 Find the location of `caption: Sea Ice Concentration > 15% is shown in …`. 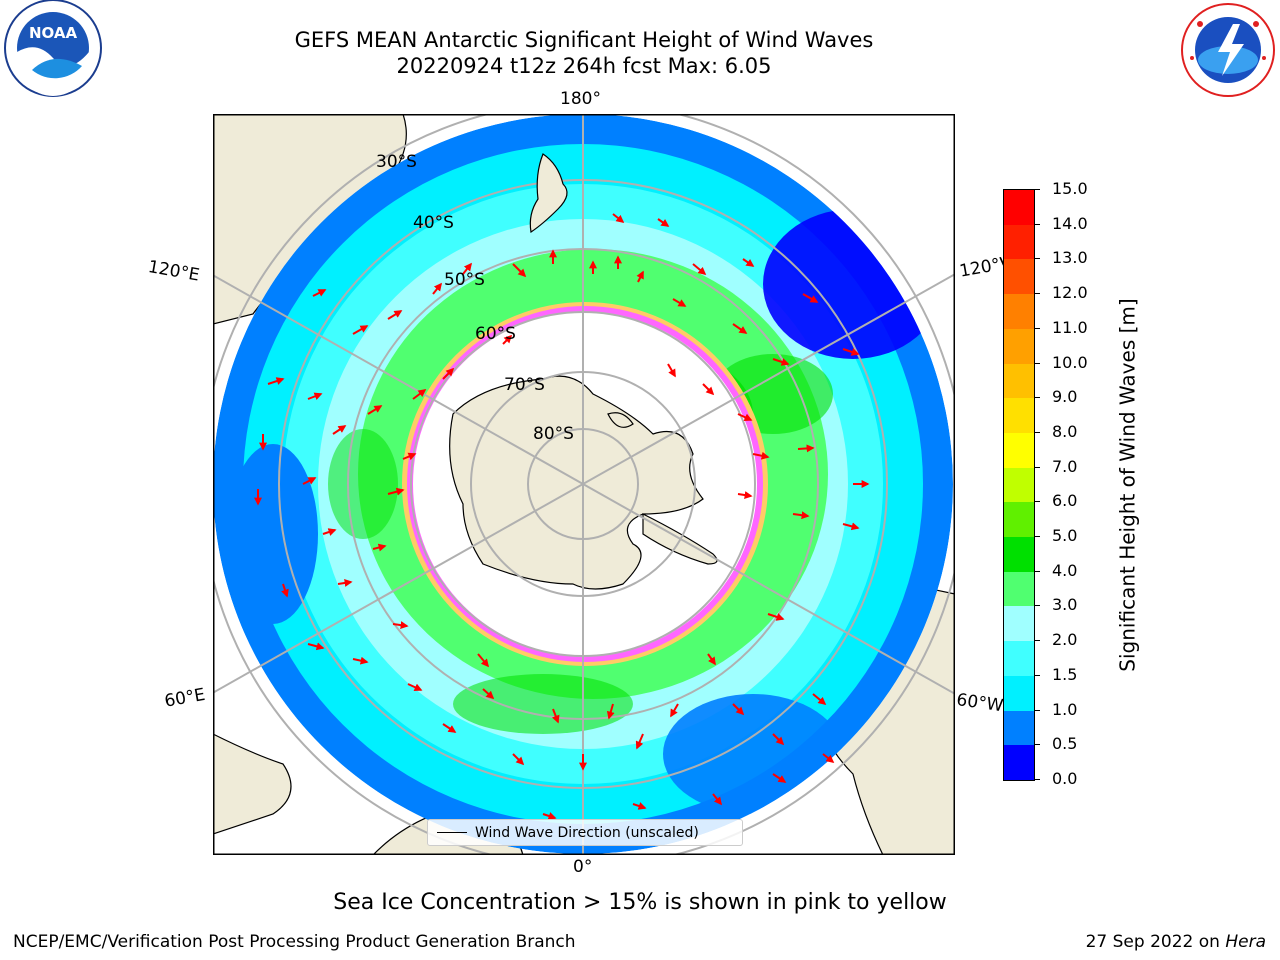

caption: Sea Ice Concentration > 15% is shown in … is located at coordinates (640, 902).